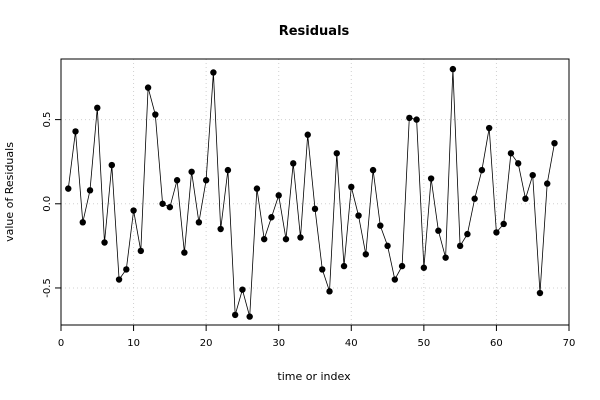 This screenshot has height=400, width=600. Describe the element at coordinates (47, 120) in the screenshot. I see `y-tick-label: 0.5` at that location.